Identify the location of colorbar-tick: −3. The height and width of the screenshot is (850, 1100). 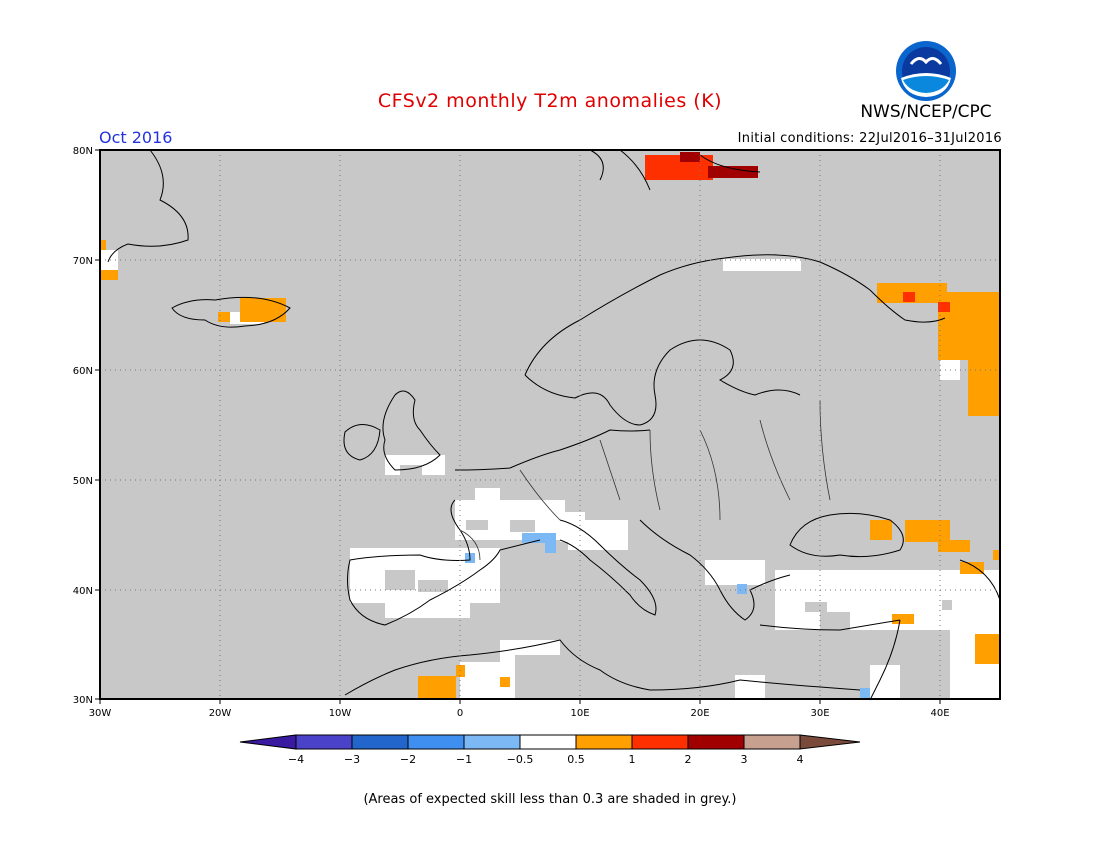
(352, 759).